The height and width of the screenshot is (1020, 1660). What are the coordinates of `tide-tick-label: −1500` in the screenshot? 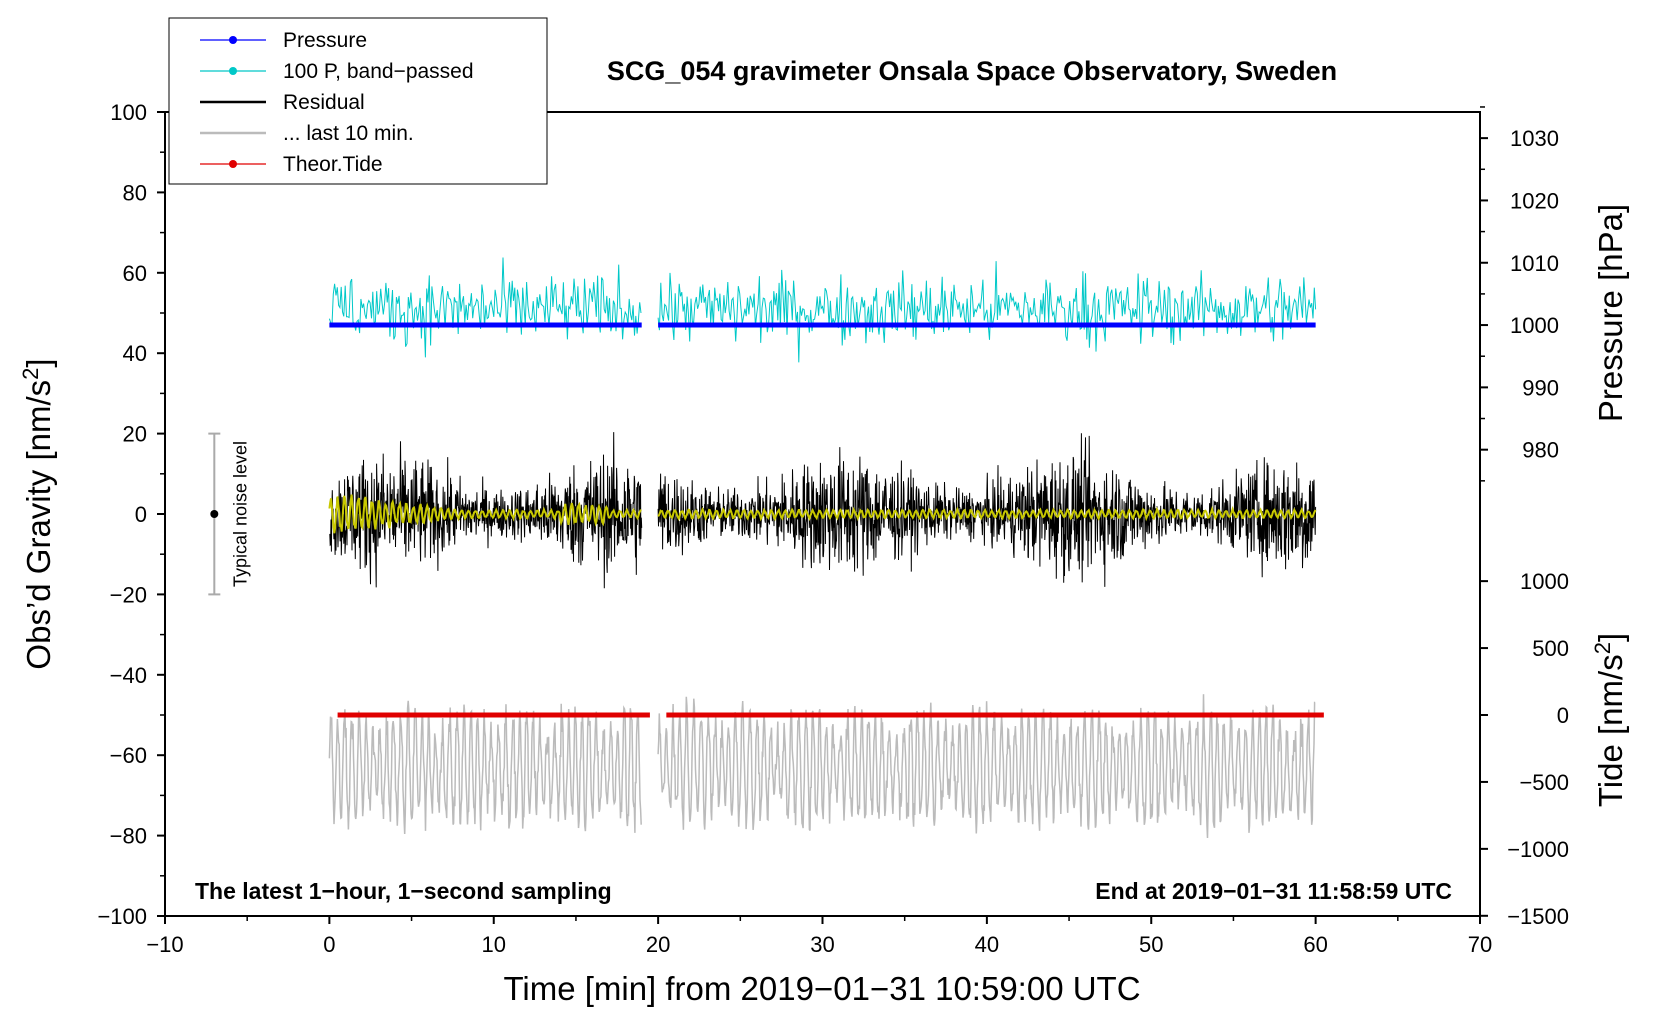 It's located at (1538, 916).